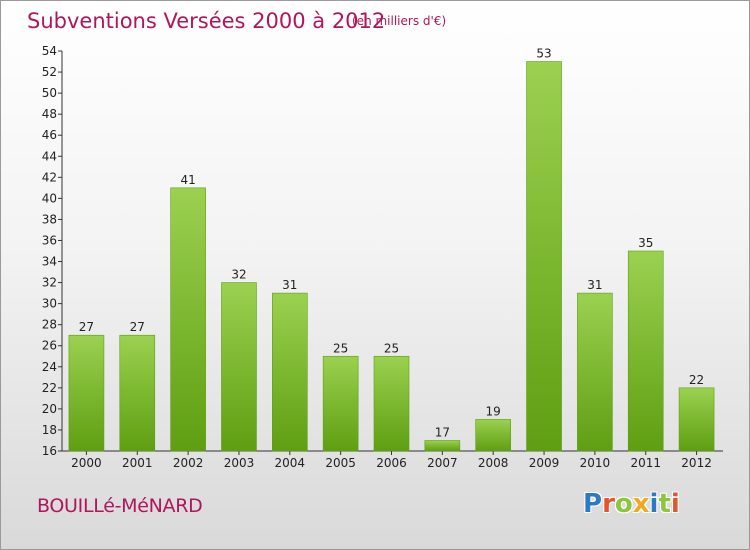 Image resolution: width=750 pixels, height=550 pixels. What do you see at coordinates (188, 463) in the screenshot?
I see `x-tick-label: 2002` at bounding box center [188, 463].